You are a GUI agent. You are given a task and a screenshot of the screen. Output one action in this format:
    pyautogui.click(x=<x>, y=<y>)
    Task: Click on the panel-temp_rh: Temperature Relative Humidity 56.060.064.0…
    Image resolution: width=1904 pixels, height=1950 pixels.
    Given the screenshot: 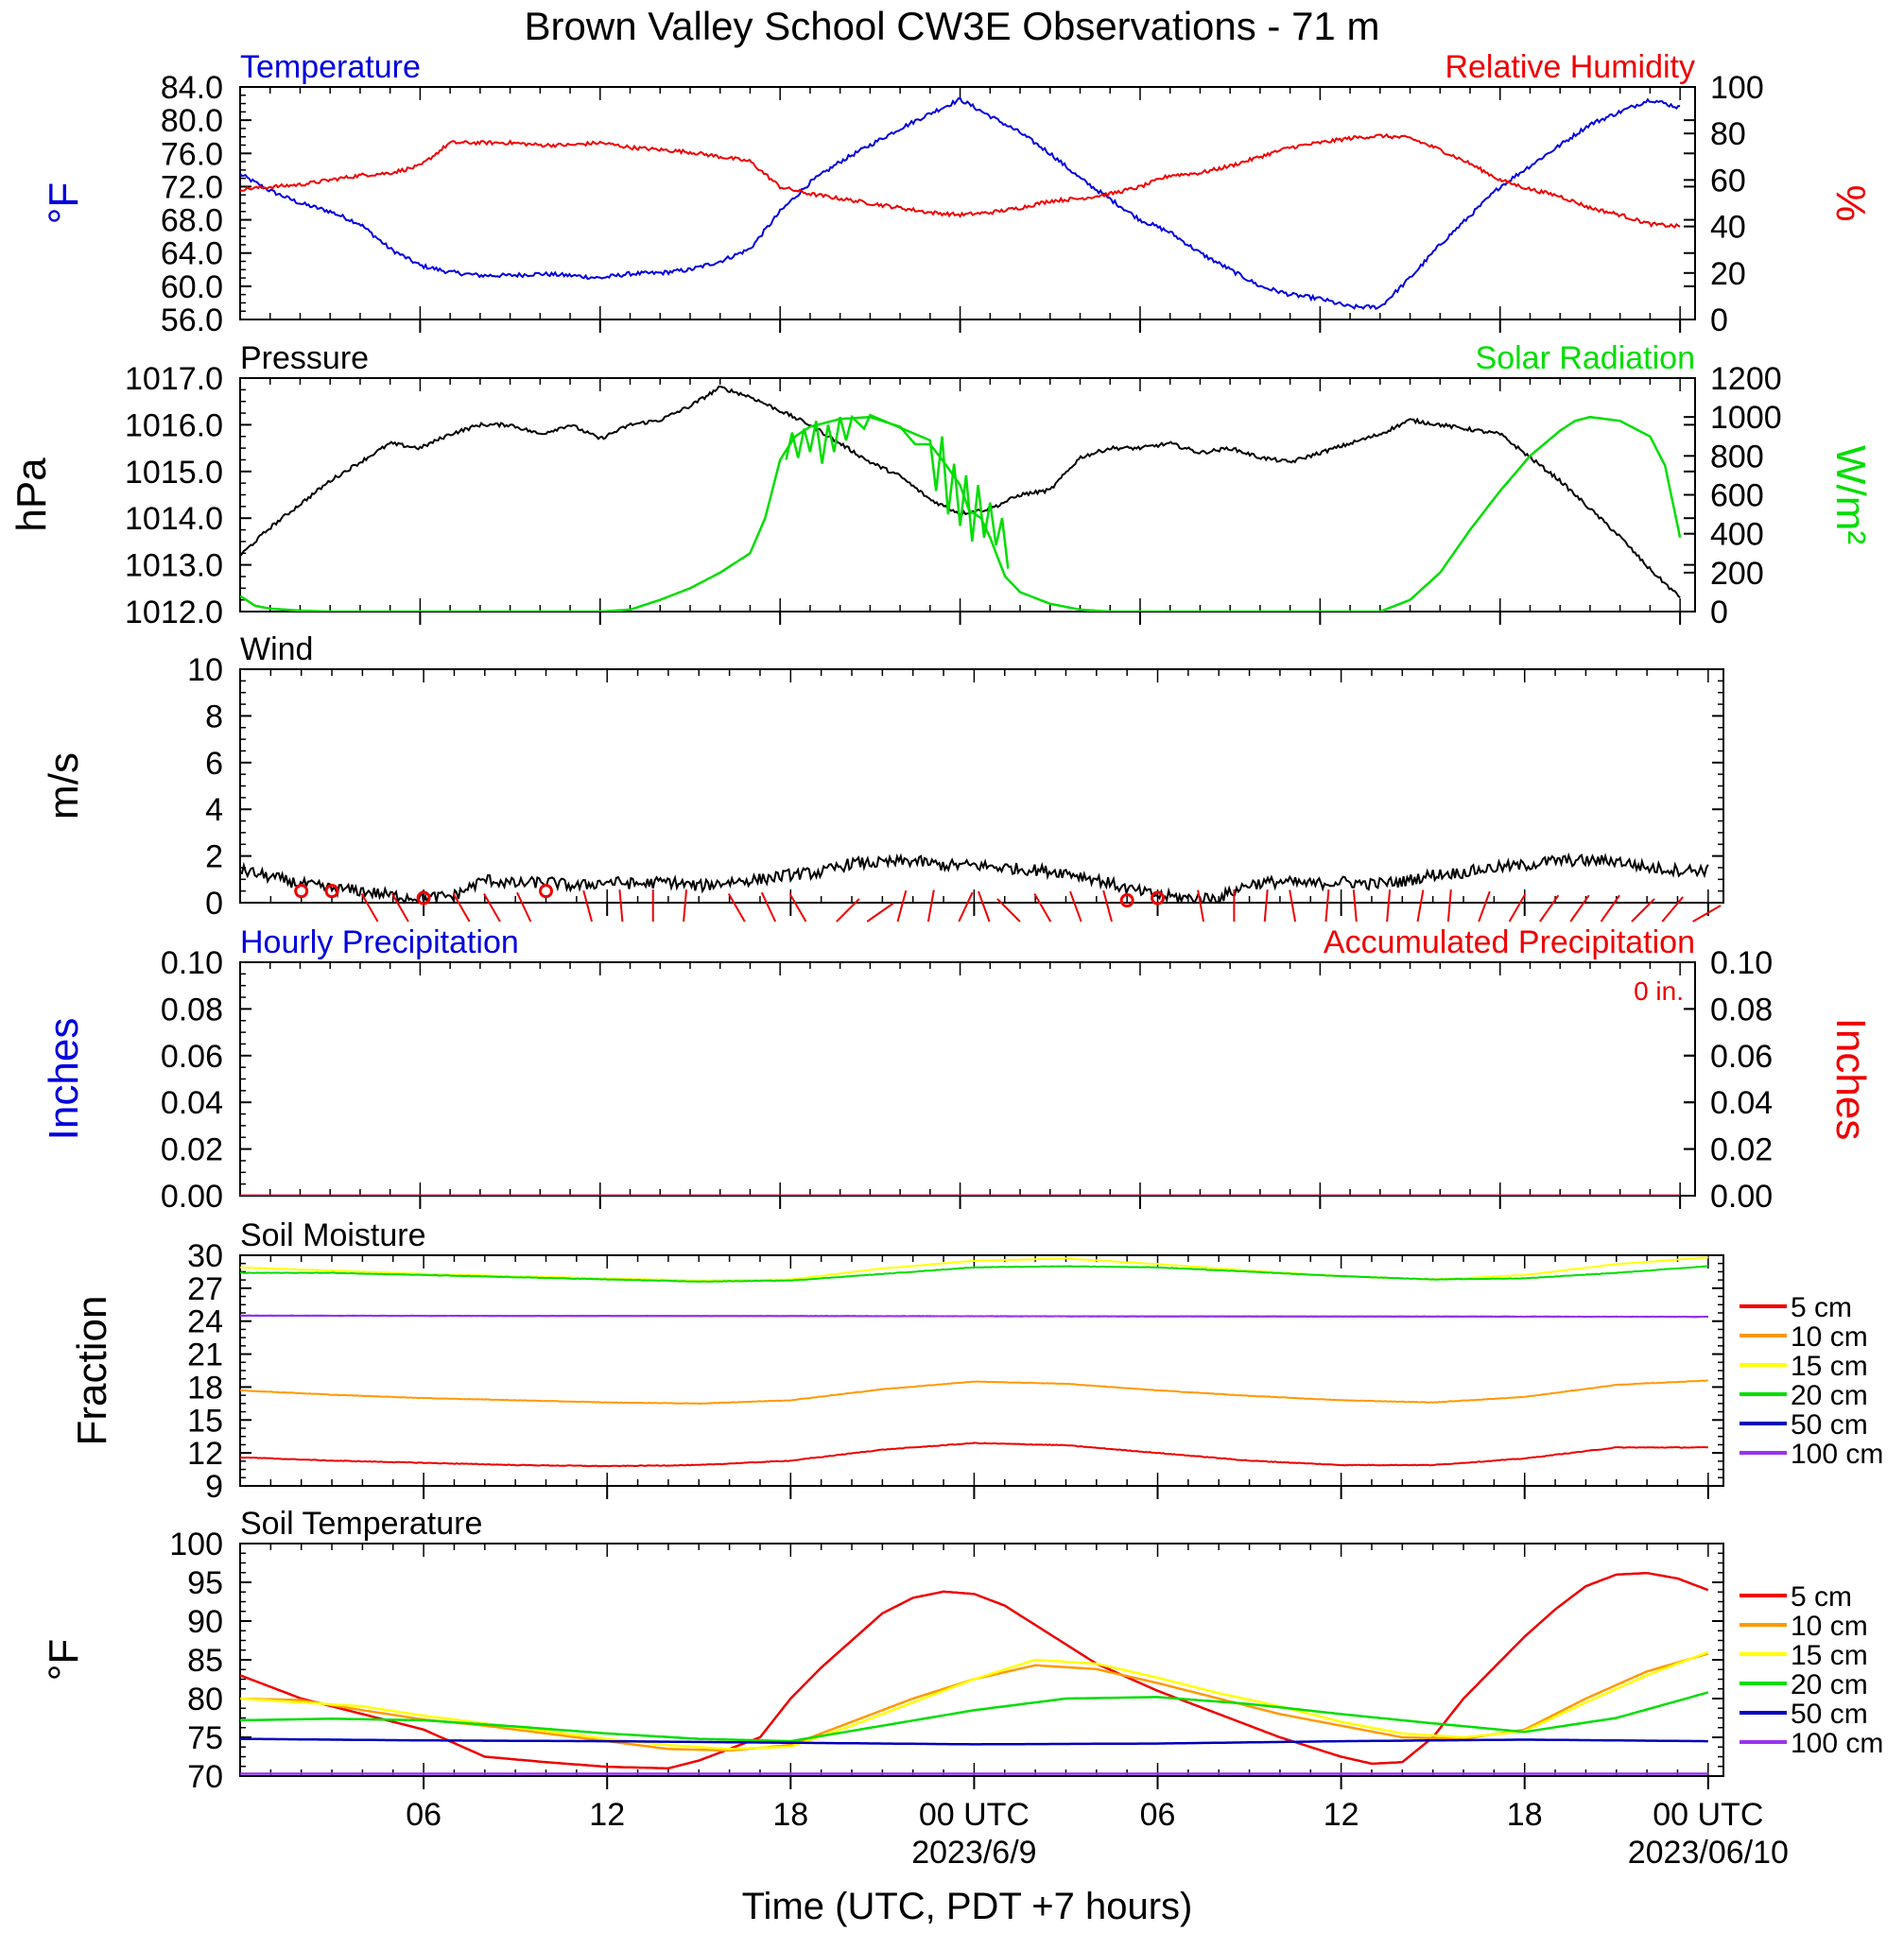 What is the action you would take?
    pyautogui.click(x=958, y=193)
    